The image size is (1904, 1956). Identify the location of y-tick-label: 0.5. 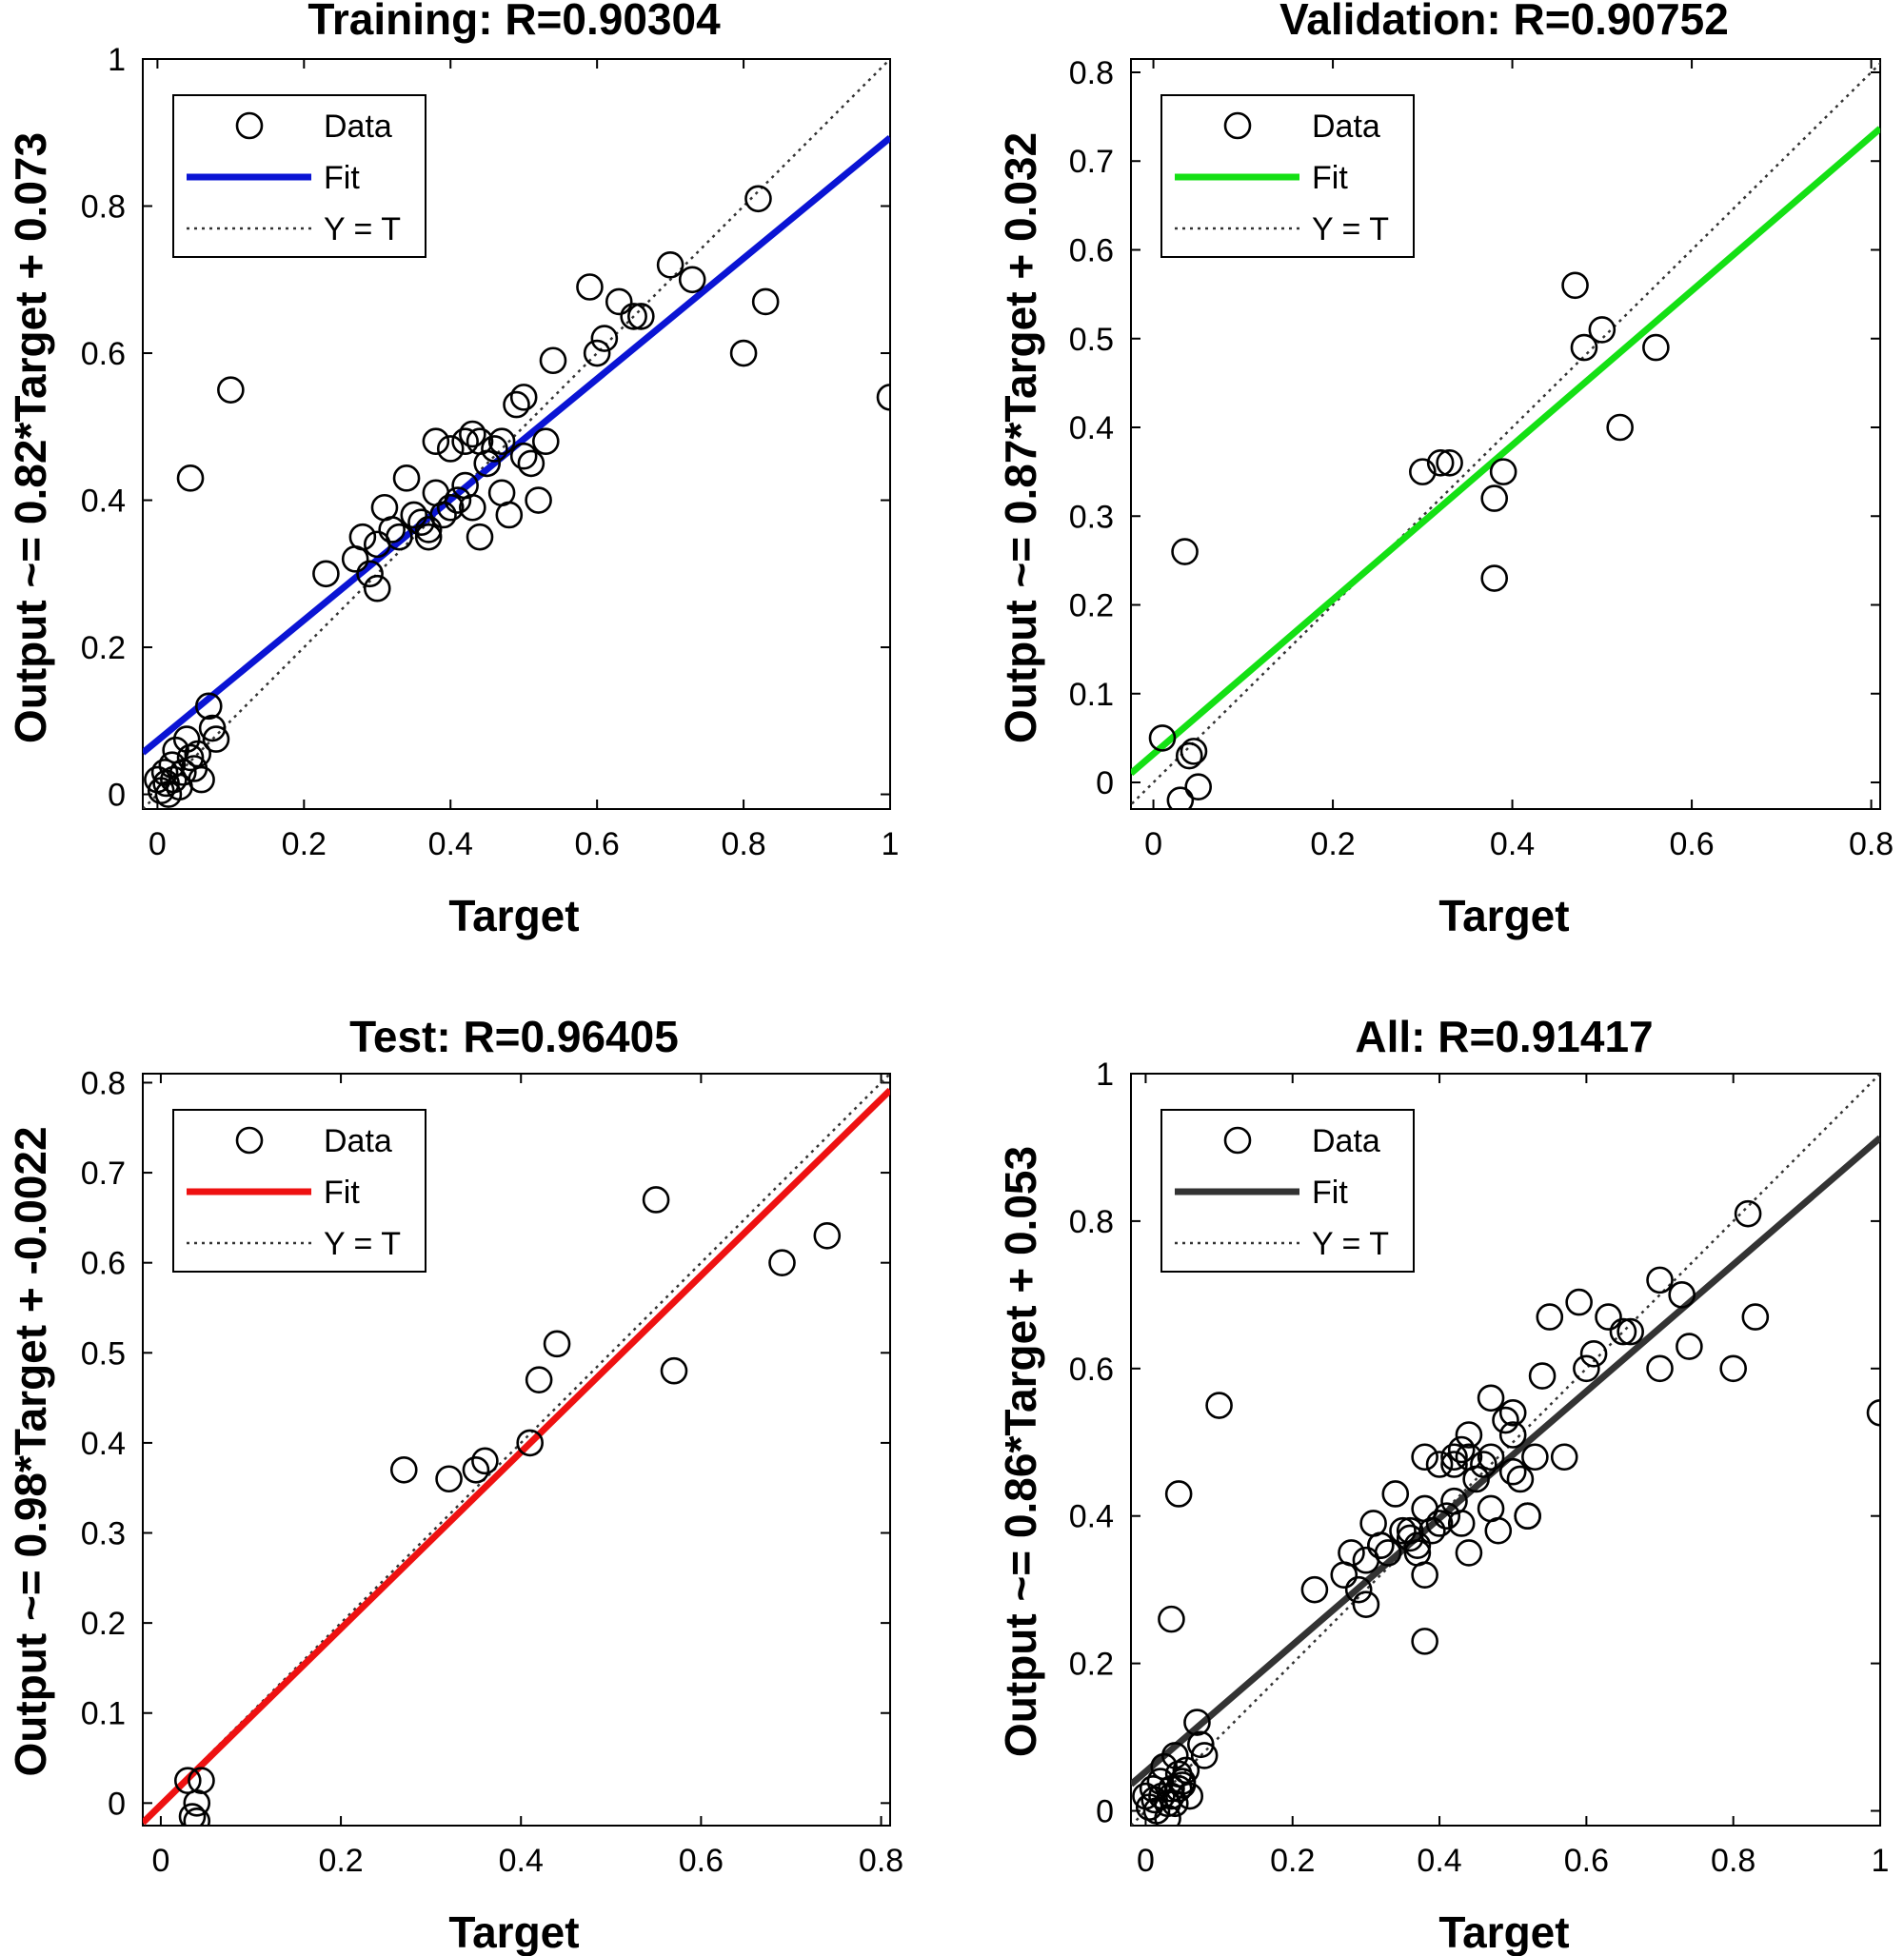
(1091, 340).